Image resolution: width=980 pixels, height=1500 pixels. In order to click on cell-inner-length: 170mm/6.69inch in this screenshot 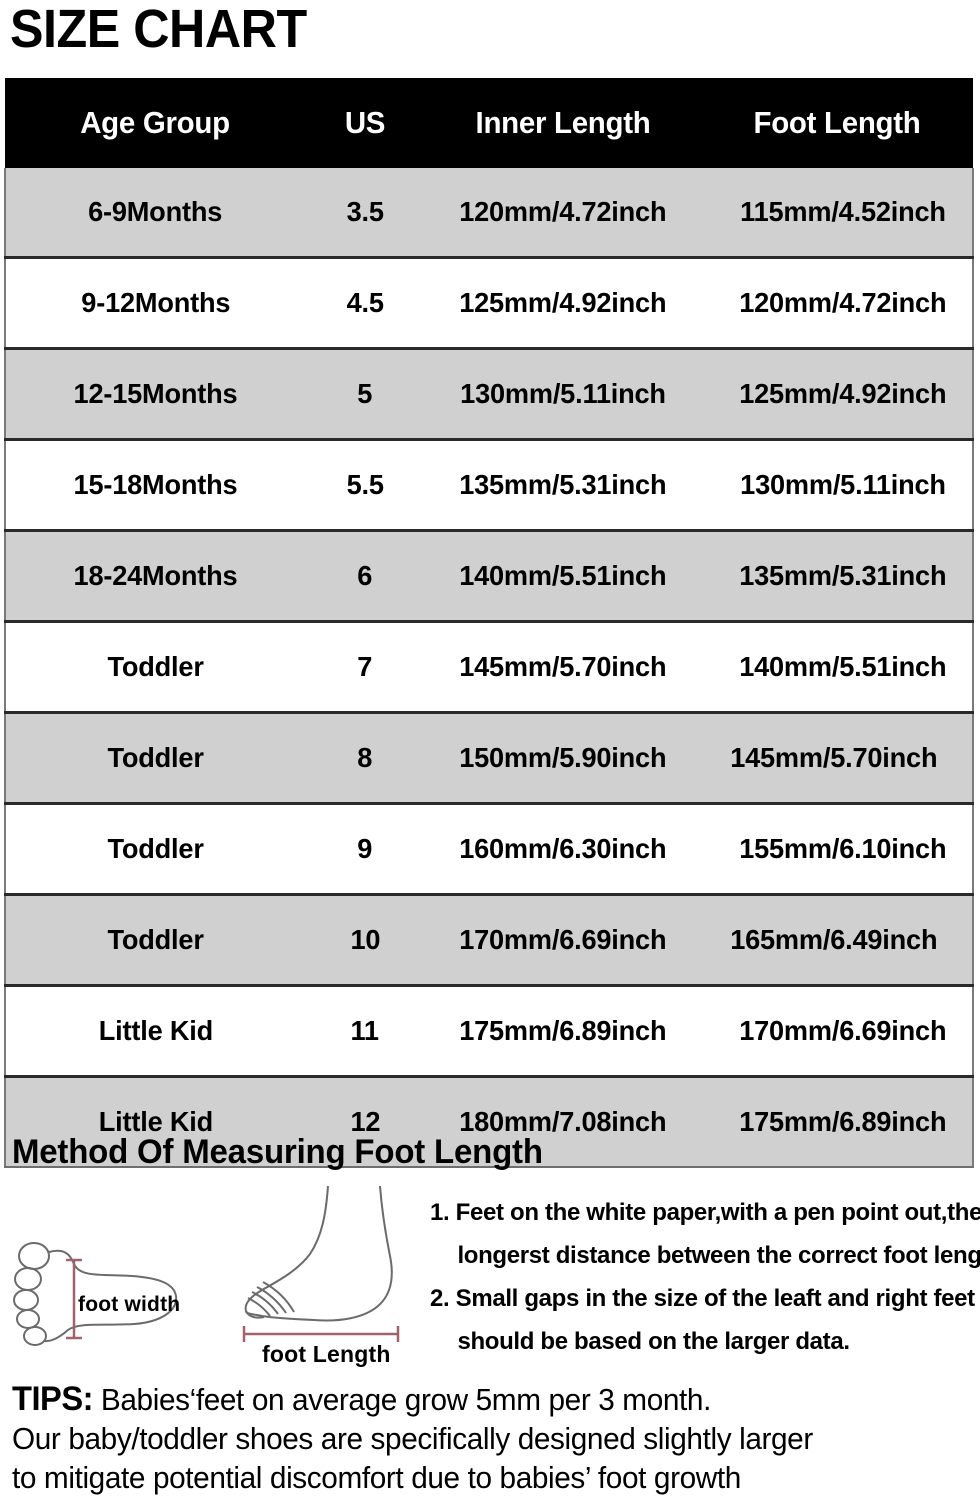, I will do `click(563, 939)`.